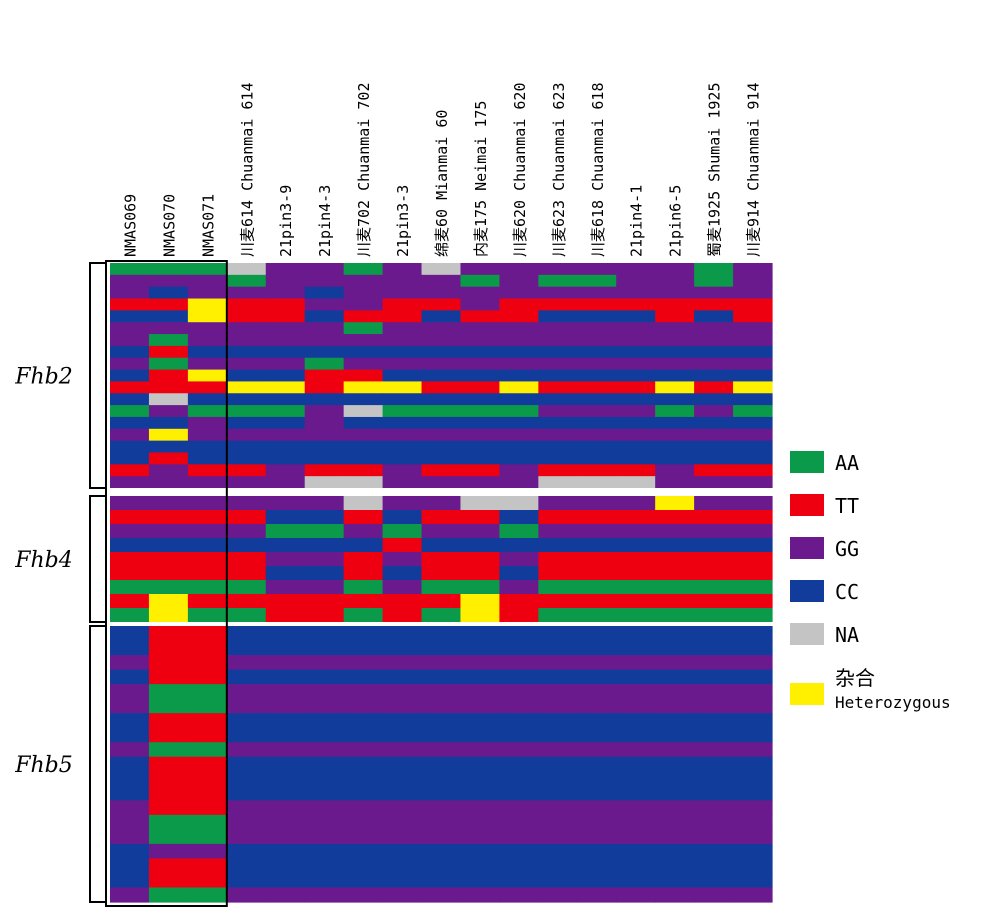 The image size is (999, 917). Describe the element at coordinates (364, 170) in the screenshot. I see `column-label: 川麦702 Chuanmai 702` at that location.